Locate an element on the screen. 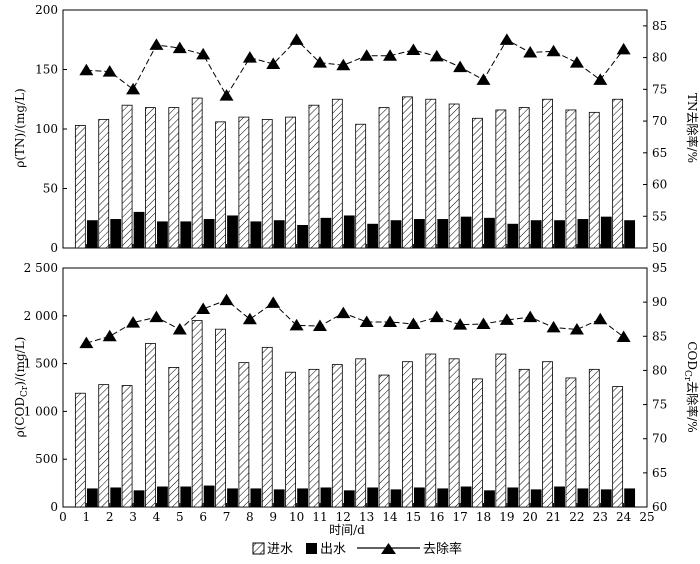 The width and height of the screenshot is (700, 564). tn-y2-tick-label: 80 is located at coordinates (659, 58).